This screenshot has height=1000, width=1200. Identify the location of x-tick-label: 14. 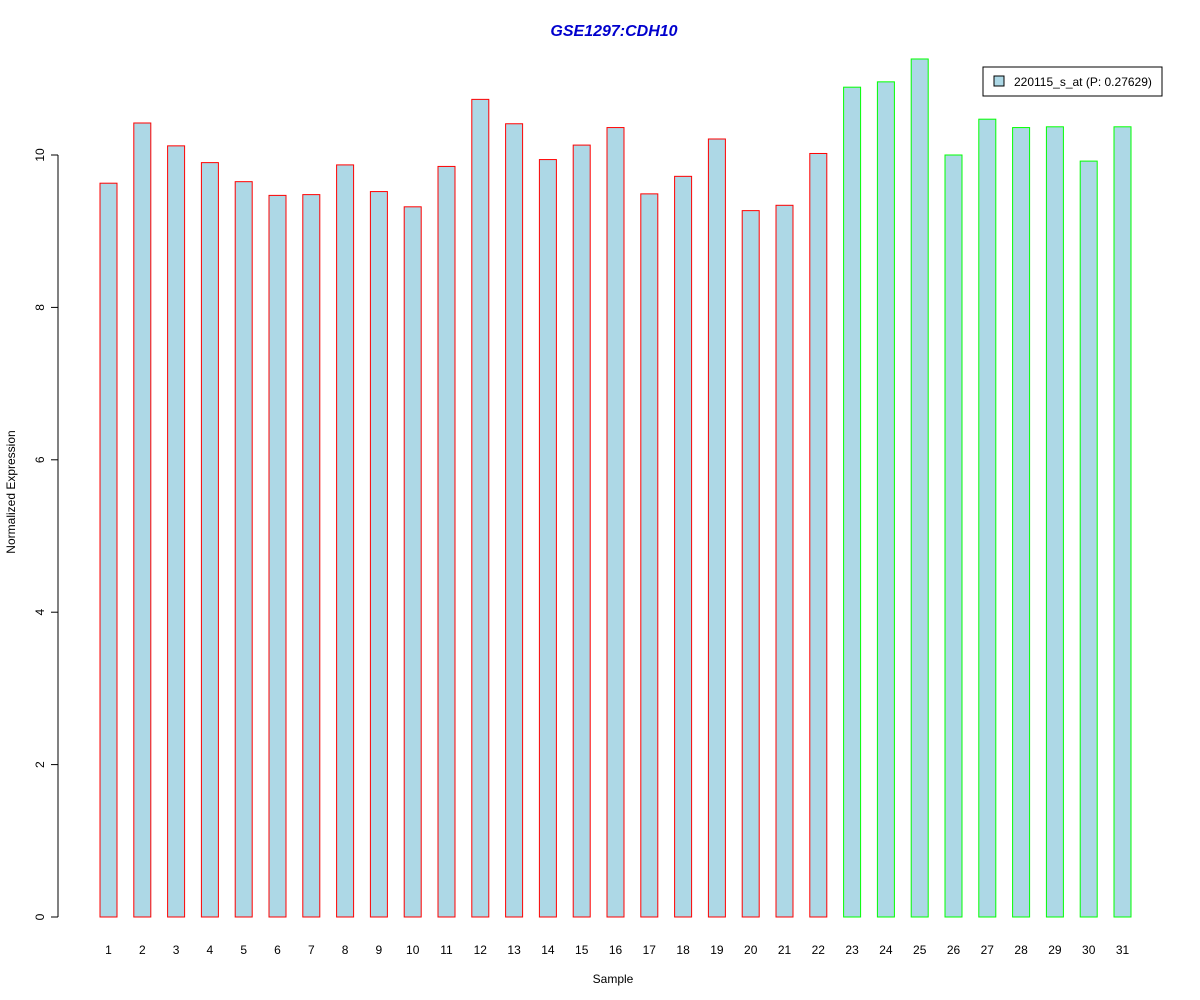
(548, 950).